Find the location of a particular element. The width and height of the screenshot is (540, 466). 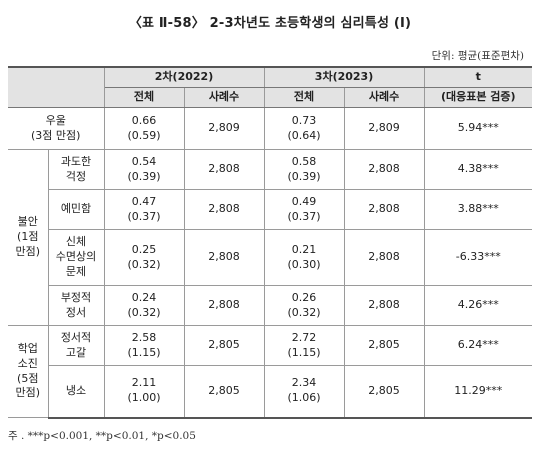

w2-mean: 0.54 is located at coordinates (144, 161).